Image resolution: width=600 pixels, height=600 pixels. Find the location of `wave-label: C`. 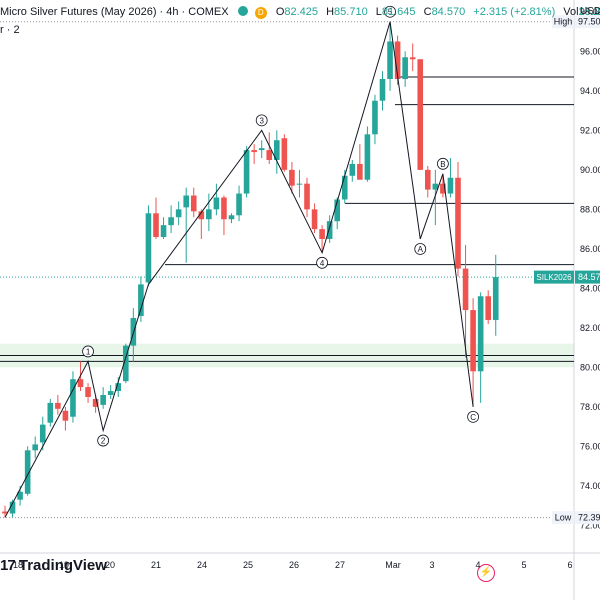

wave-label: C is located at coordinates (473, 417).